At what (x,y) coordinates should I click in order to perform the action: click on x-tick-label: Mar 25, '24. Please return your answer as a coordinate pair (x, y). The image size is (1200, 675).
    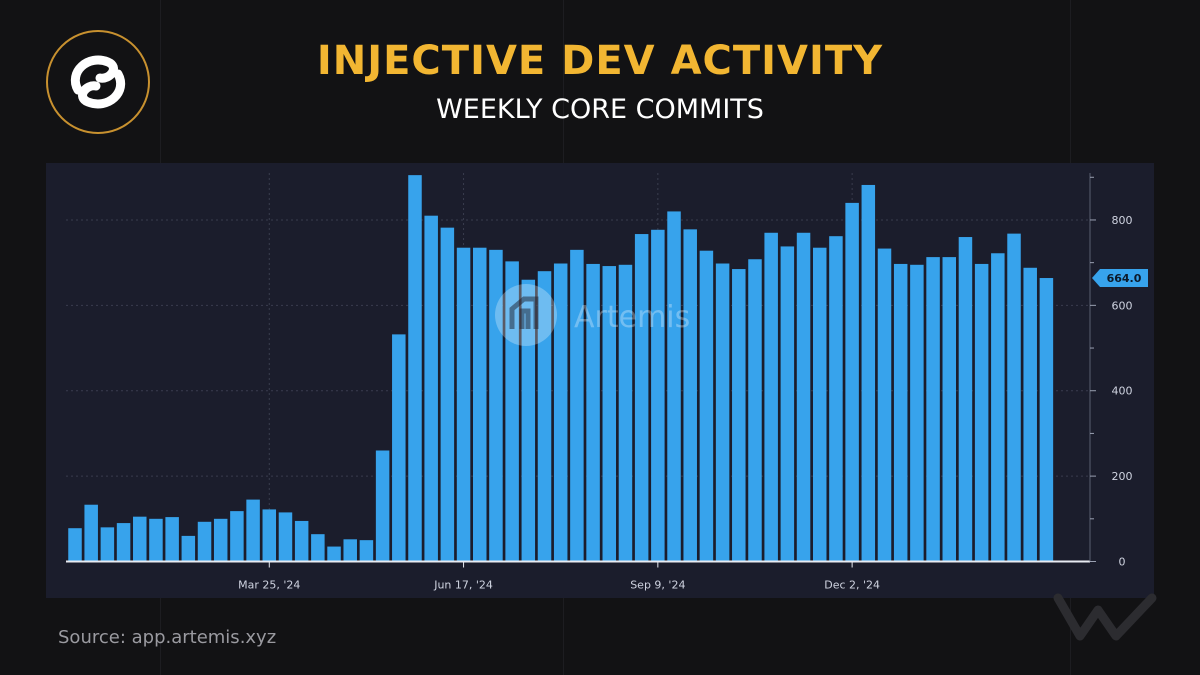
    Looking at the image, I should click on (269, 585).